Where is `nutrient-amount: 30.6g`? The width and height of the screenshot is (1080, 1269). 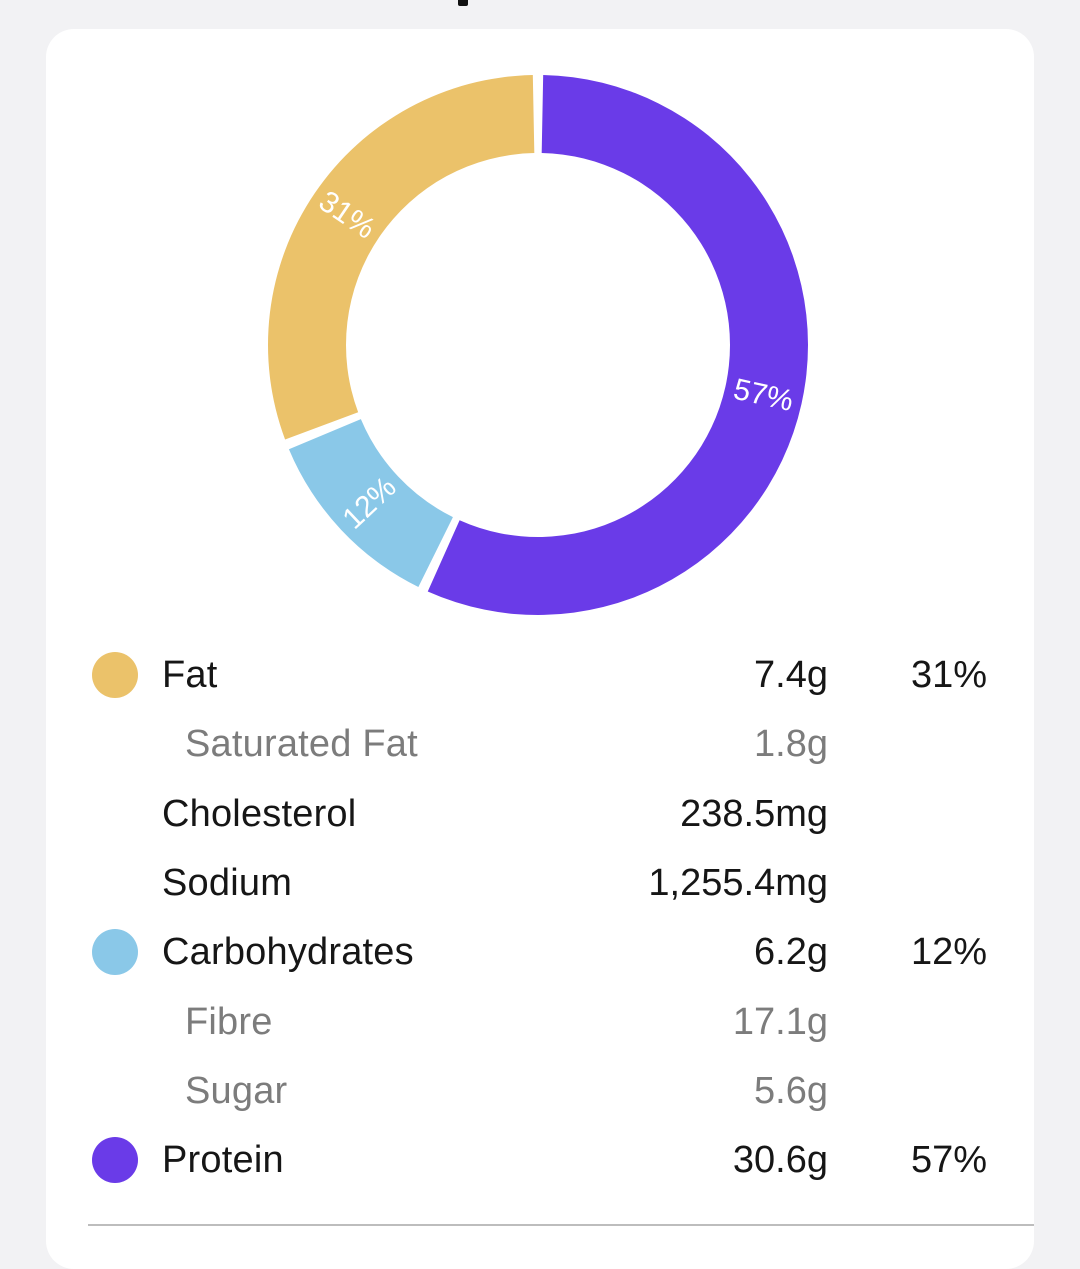 nutrient-amount: 30.6g is located at coordinates (780, 1160).